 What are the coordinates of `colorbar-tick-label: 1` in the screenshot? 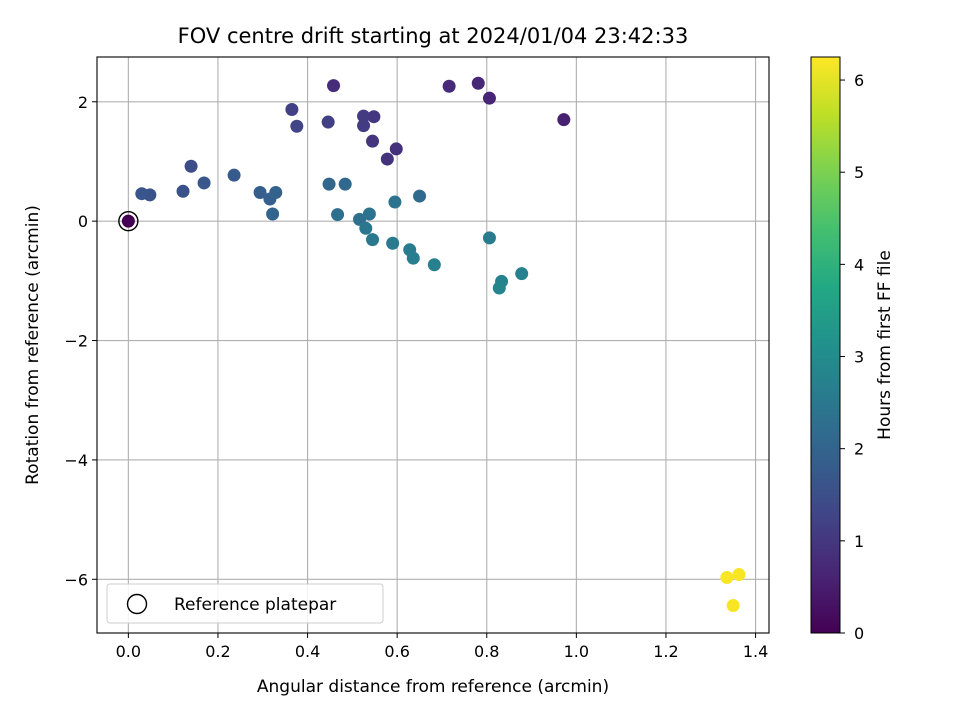 It's located at (859, 541).